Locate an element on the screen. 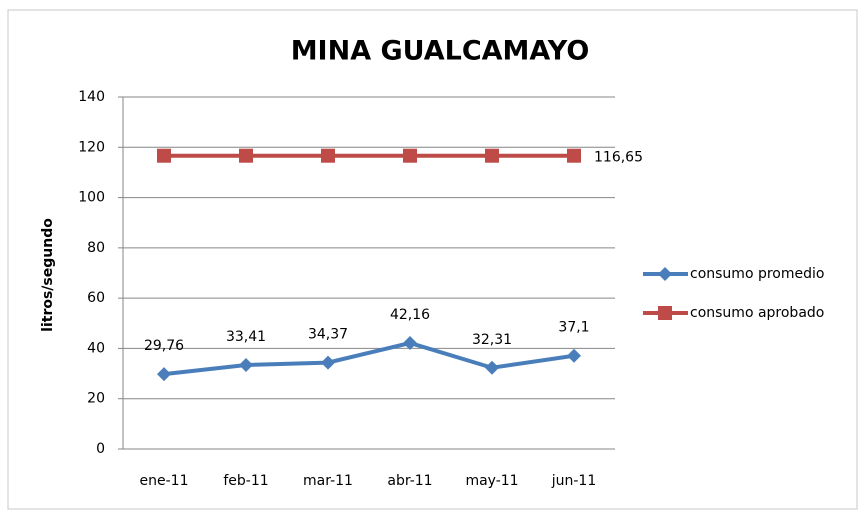  data-label: 37,1 is located at coordinates (573, 328).